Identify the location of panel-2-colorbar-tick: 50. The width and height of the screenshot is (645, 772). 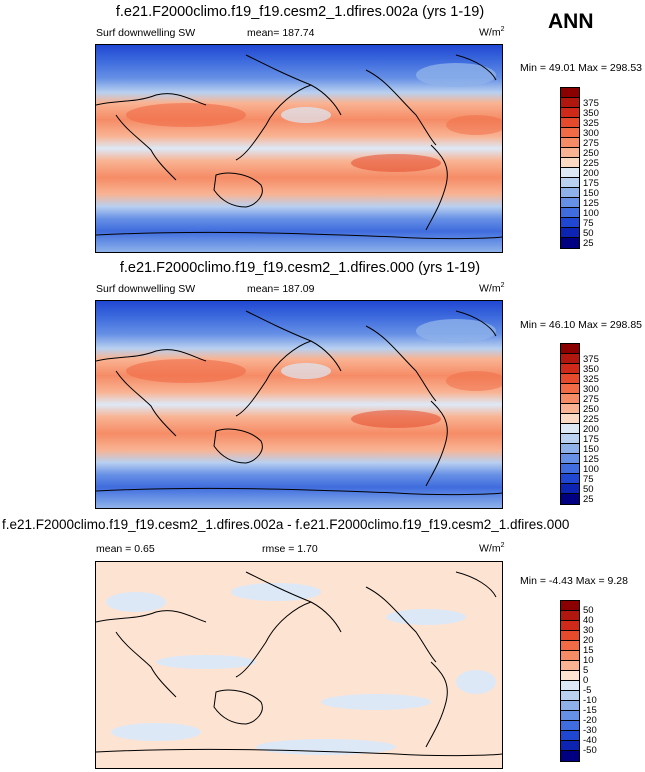
(588, 489).